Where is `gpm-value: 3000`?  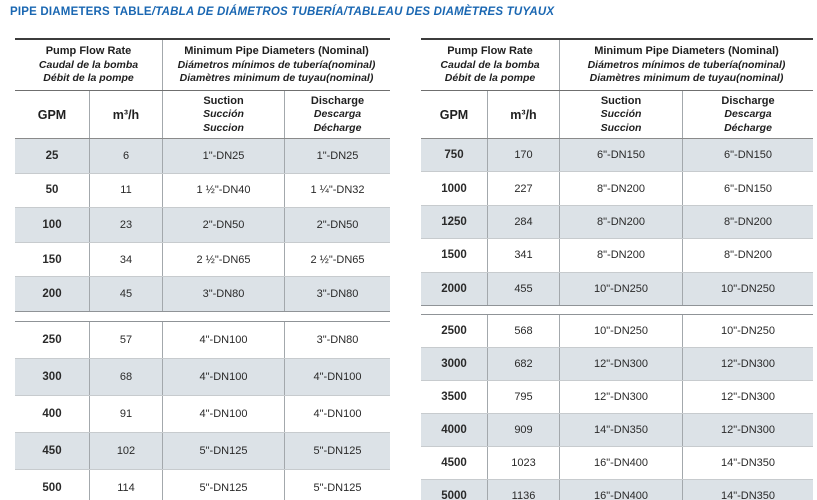 gpm-value: 3000 is located at coordinates (454, 363).